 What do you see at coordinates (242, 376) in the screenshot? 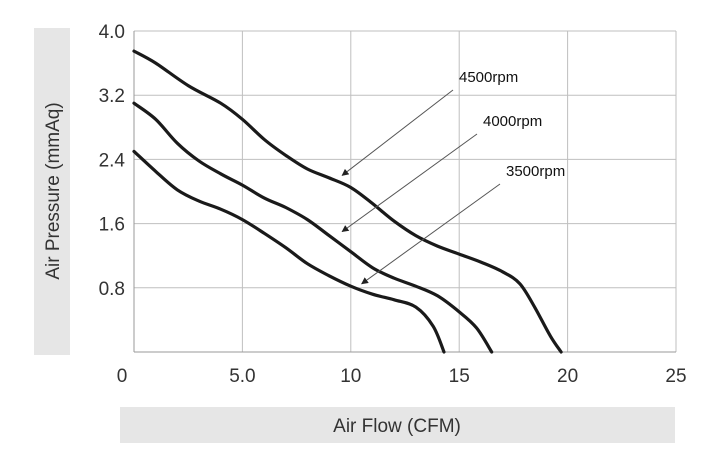
I see `x-tick-label: 5.0` at bounding box center [242, 376].